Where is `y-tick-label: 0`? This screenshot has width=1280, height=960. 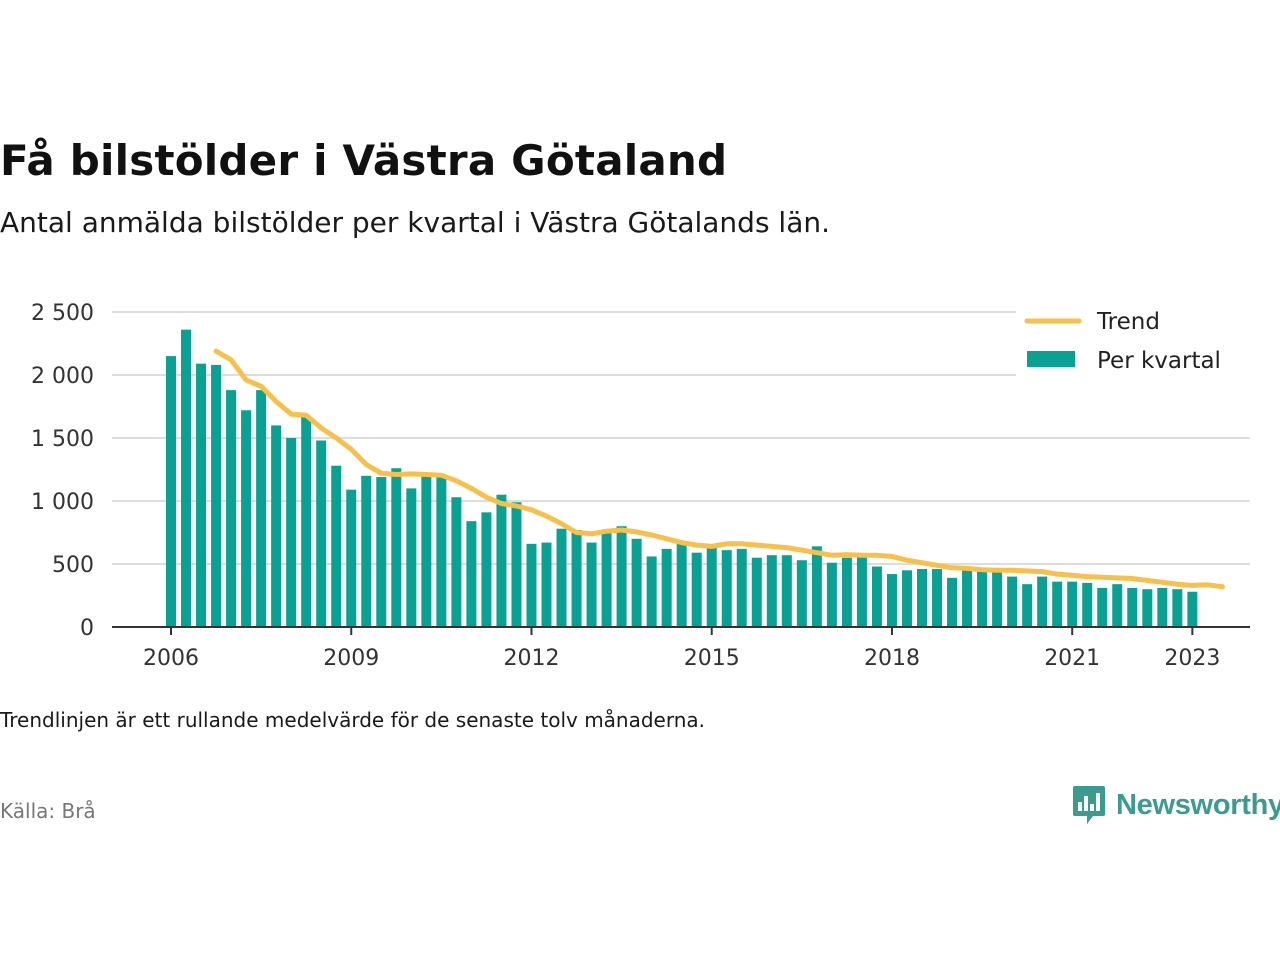
y-tick-label: 0 is located at coordinates (87, 628).